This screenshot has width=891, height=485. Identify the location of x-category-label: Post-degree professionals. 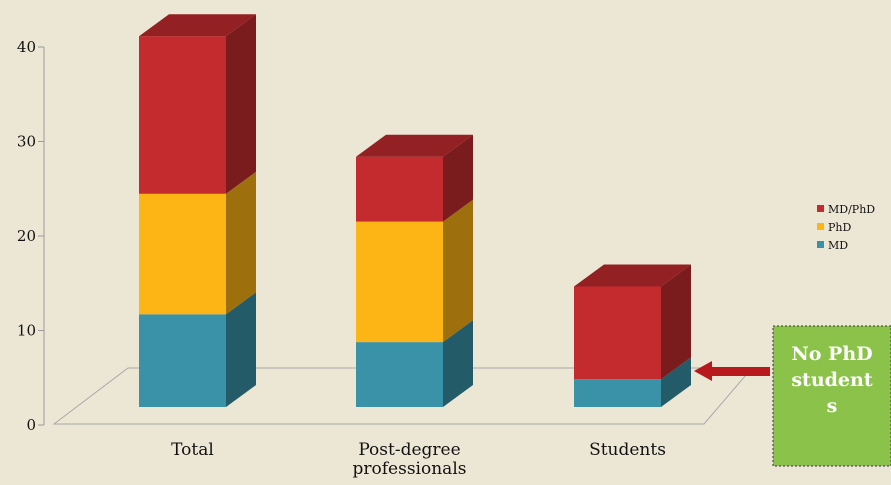
(410, 459).